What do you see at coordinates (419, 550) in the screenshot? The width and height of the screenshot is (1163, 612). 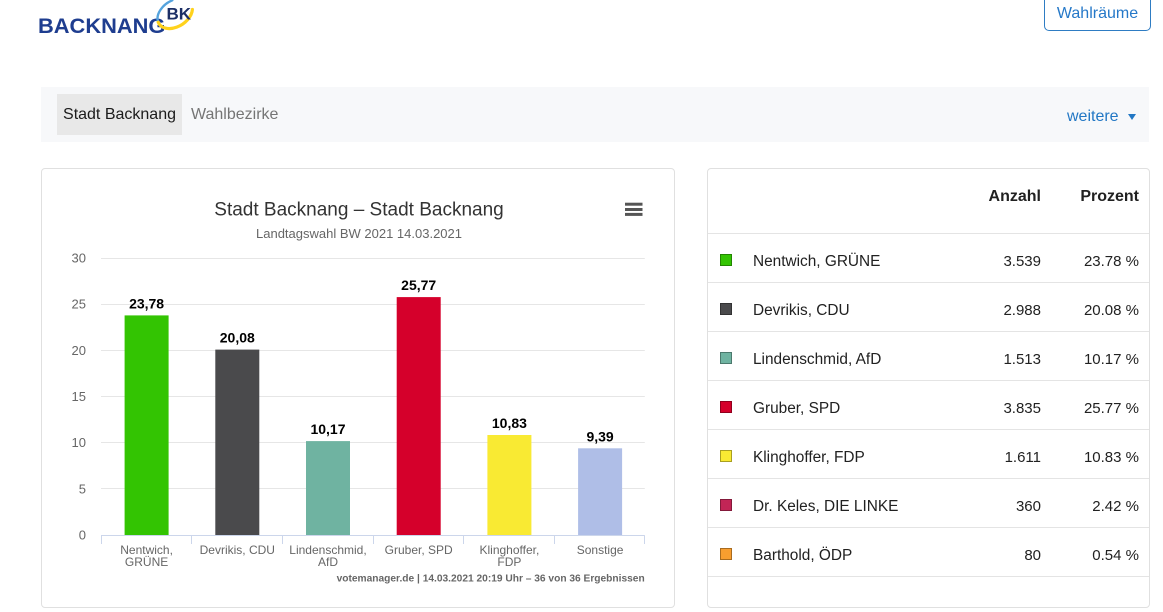 I see `svg-text: Gruber, SPD` at bounding box center [419, 550].